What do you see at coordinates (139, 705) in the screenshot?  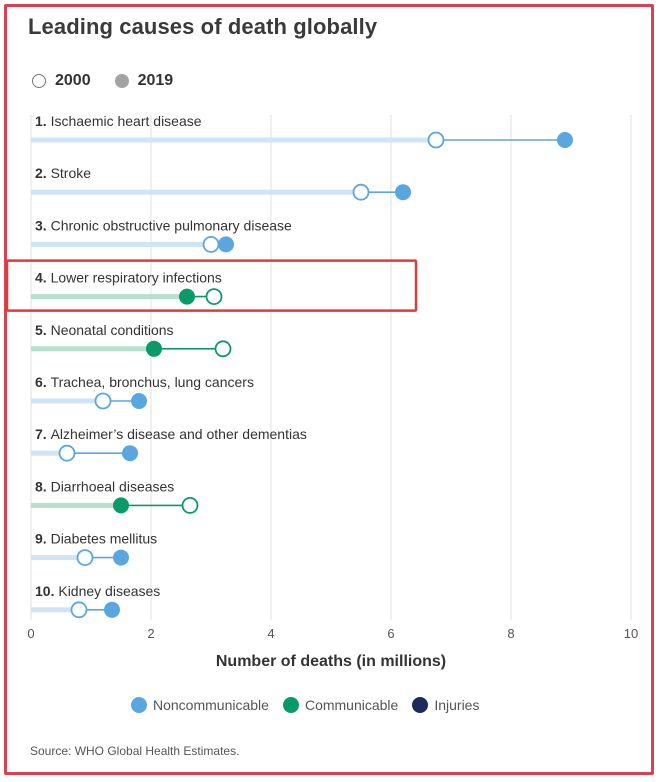 I see `noncommunicable-dot-icon` at bounding box center [139, 705].